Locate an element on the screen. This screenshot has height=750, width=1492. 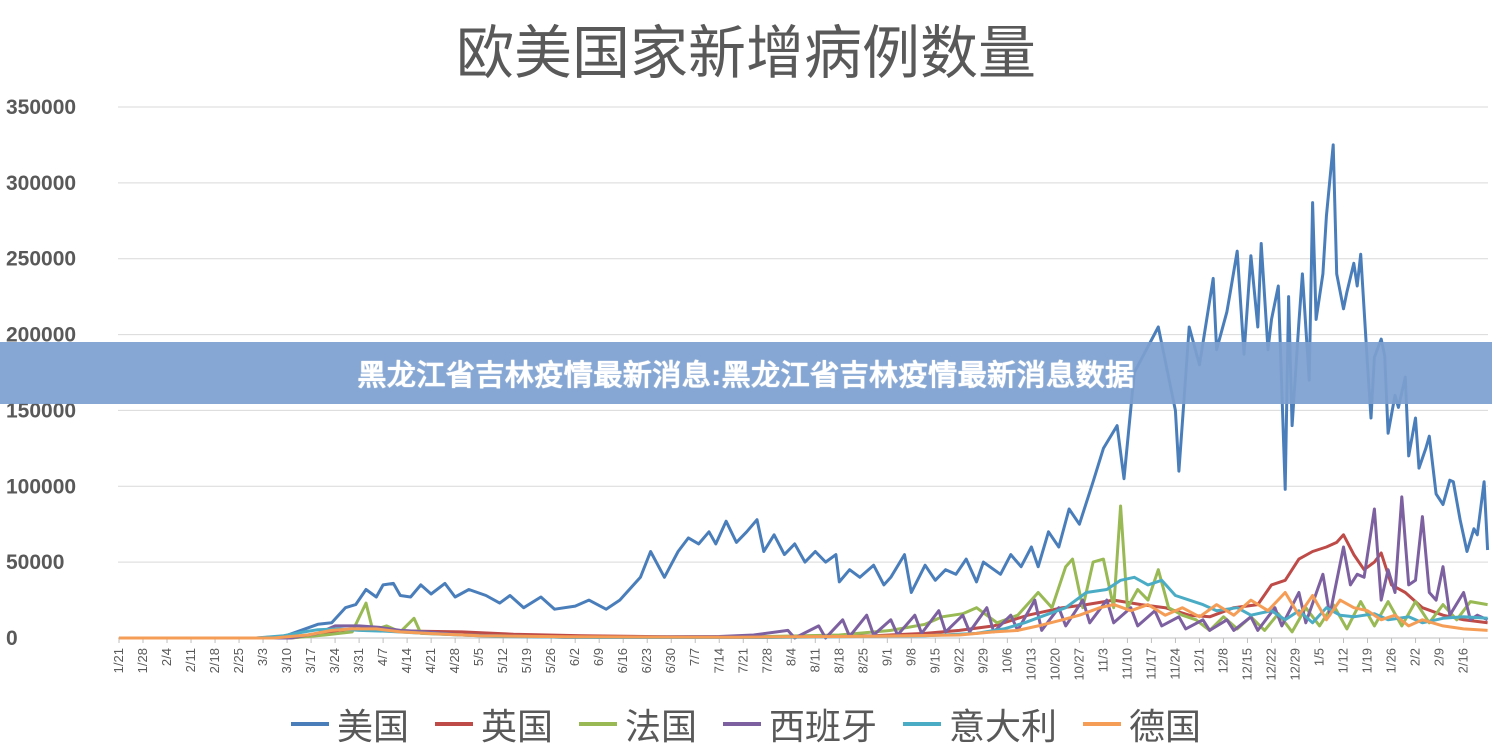
x-tick-label: 3/17 is located at coordinates (310, 660).